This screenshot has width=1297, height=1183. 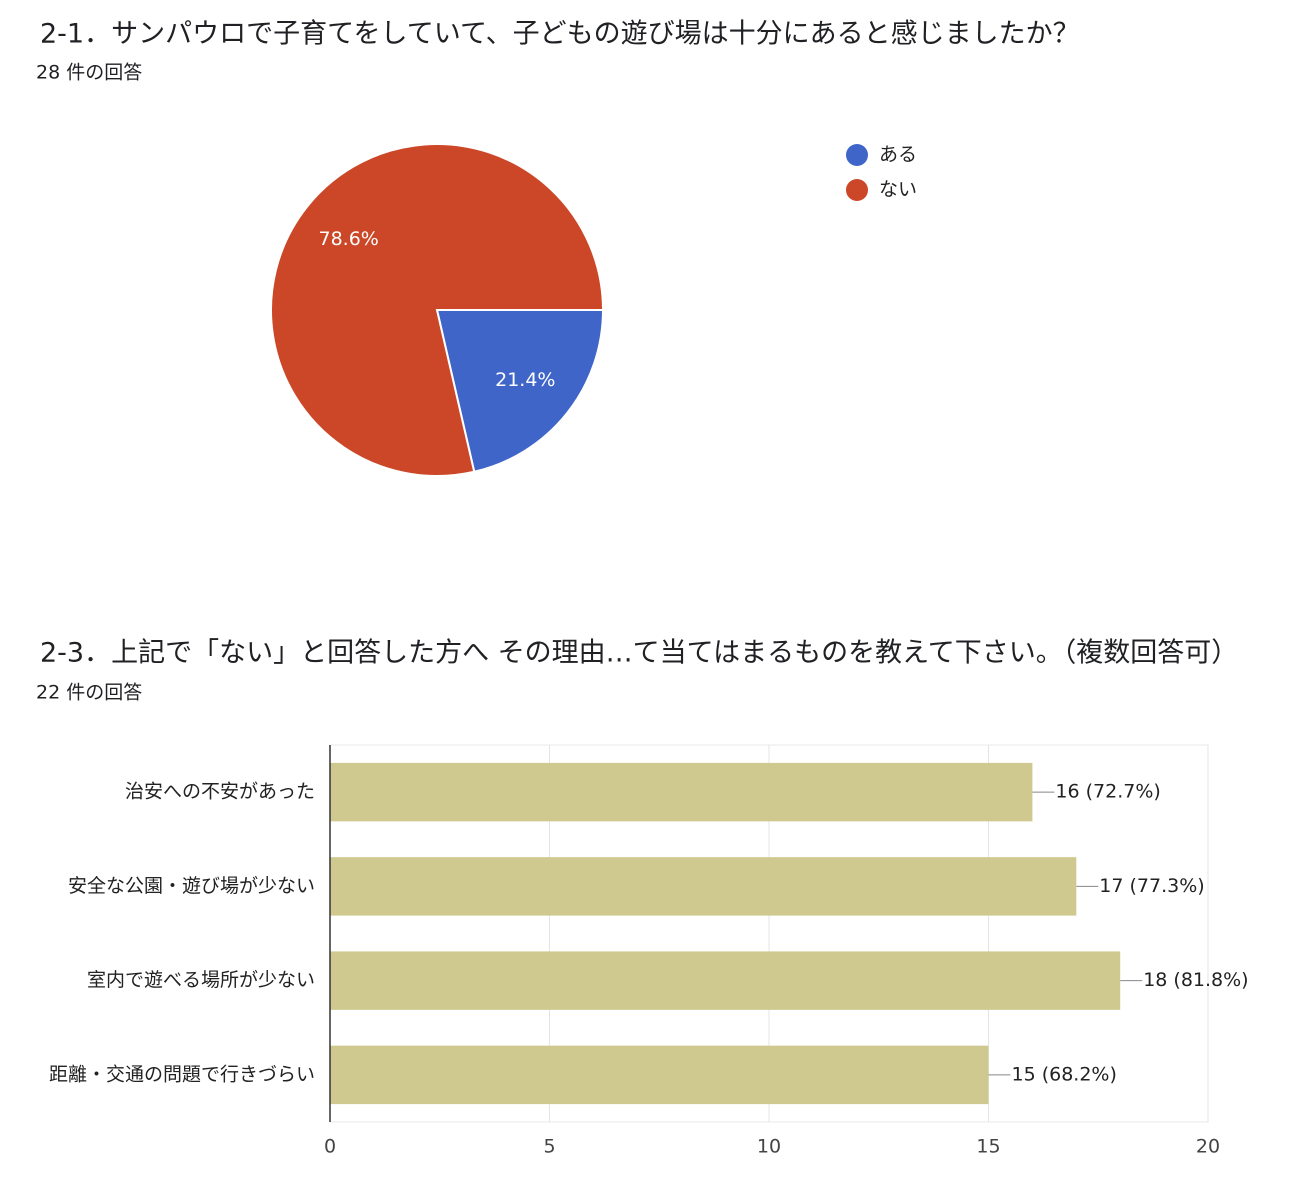 What do you see at coordinates (191, 886) in the screenshot?
I see `y-tick-label: 安全な公園・遊び場が少ない` at bounding box center [191, 886].